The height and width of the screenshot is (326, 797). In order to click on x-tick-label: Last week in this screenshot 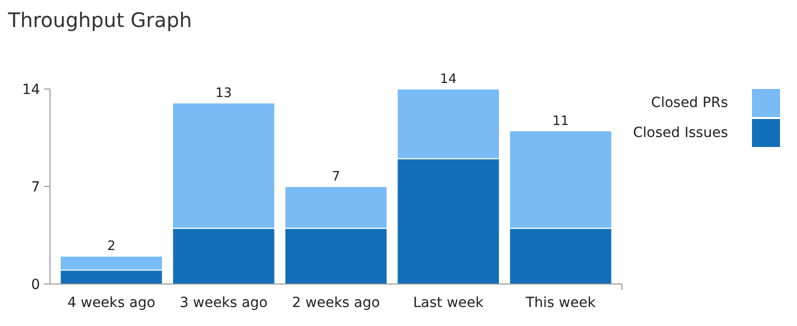, I will do `click(448, 303)`.